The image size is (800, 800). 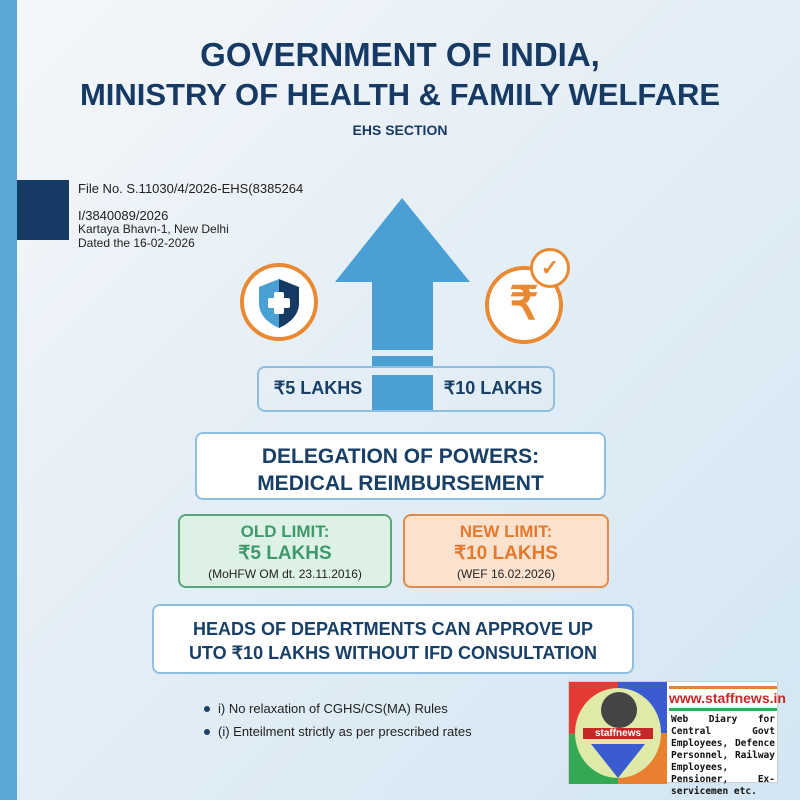 What do you see at coordinates (400, 54) in the screenshot?
I see `title-line-1: GOVERNMENT OF INDIA,` at bounding box center [400, 54].